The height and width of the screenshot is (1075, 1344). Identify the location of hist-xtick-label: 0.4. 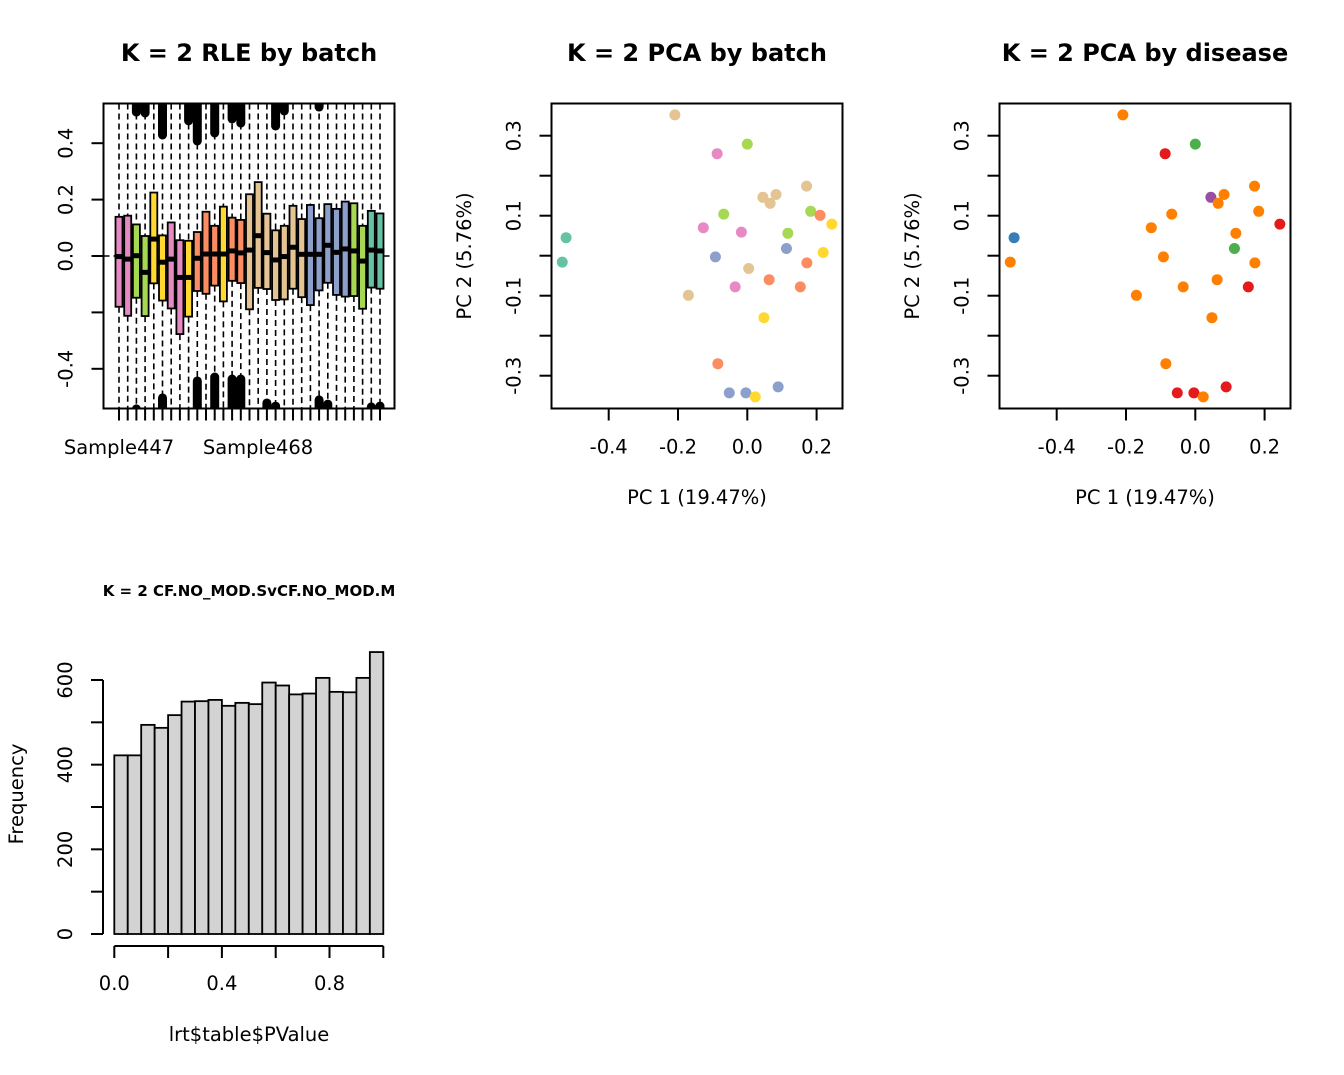
(221, 983).